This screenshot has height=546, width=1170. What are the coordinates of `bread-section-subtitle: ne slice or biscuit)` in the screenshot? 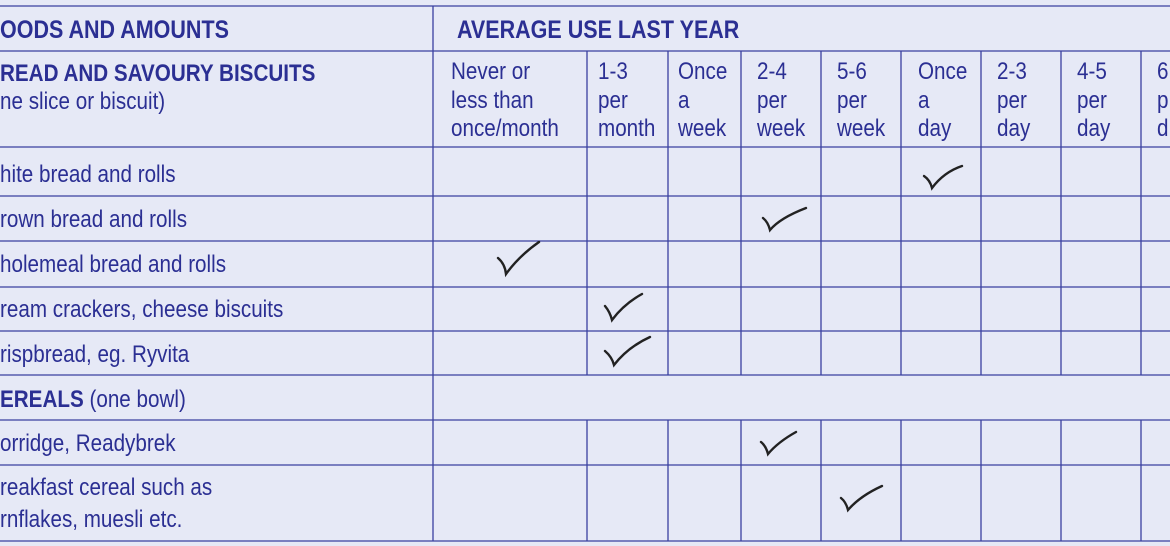 It's located at (83, 101).